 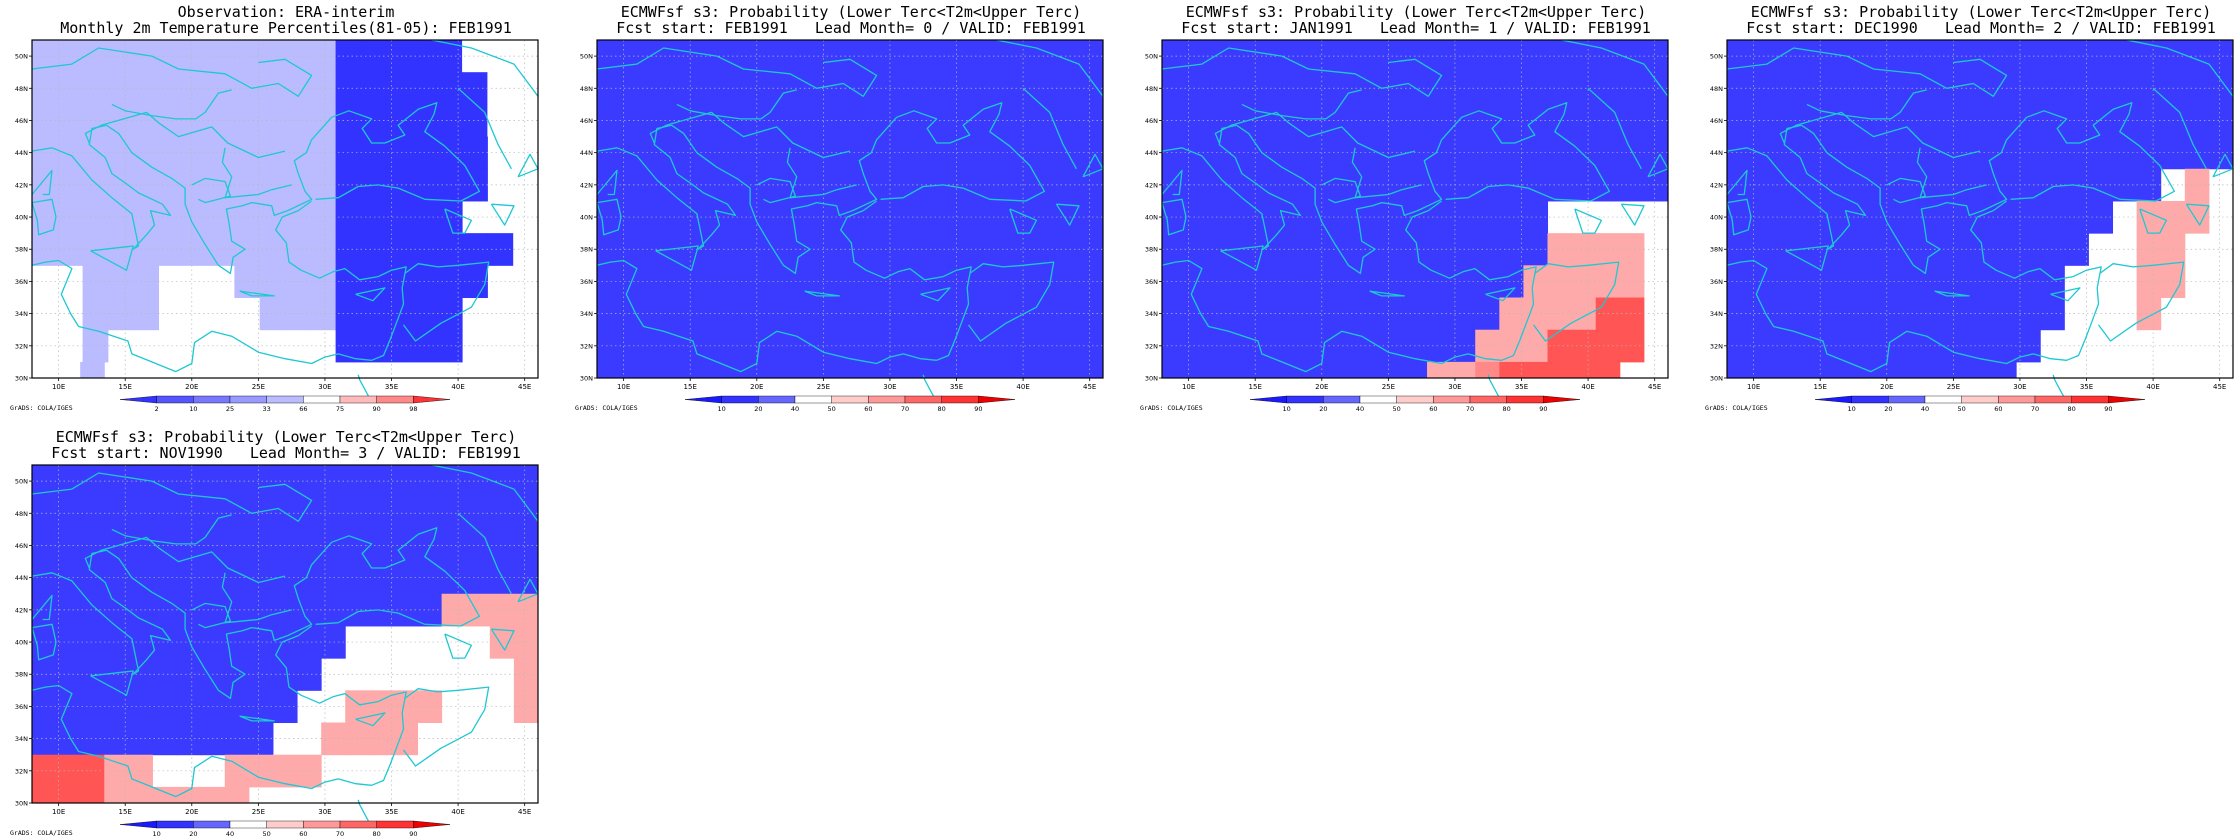 I want to click on map-frame, so click(x=1415, y=209).